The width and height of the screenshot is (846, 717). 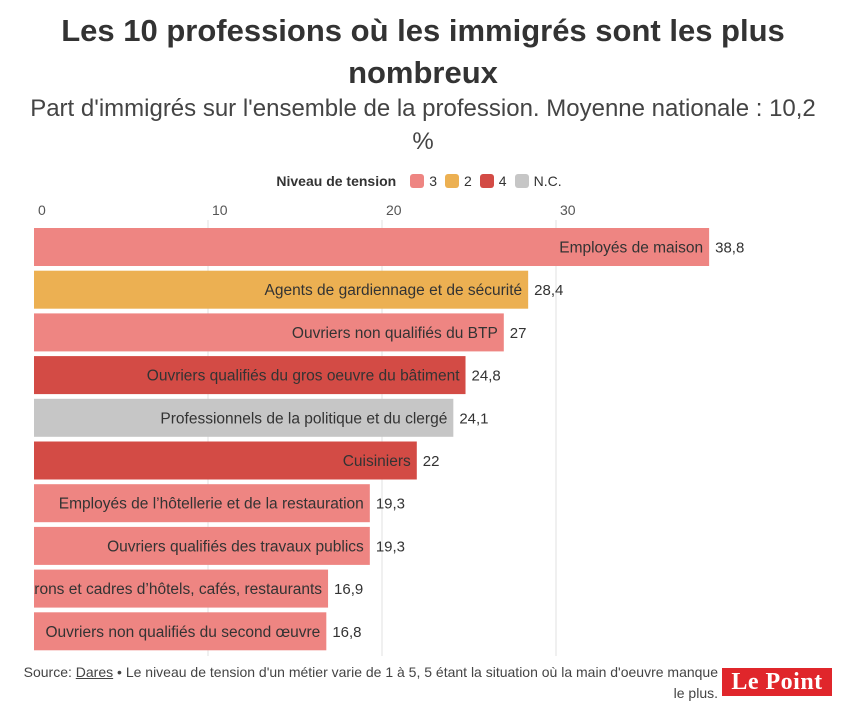 I want to click on bar-category-label: Agents de gardiennage et de sécurité, so click(x=393, y=290).